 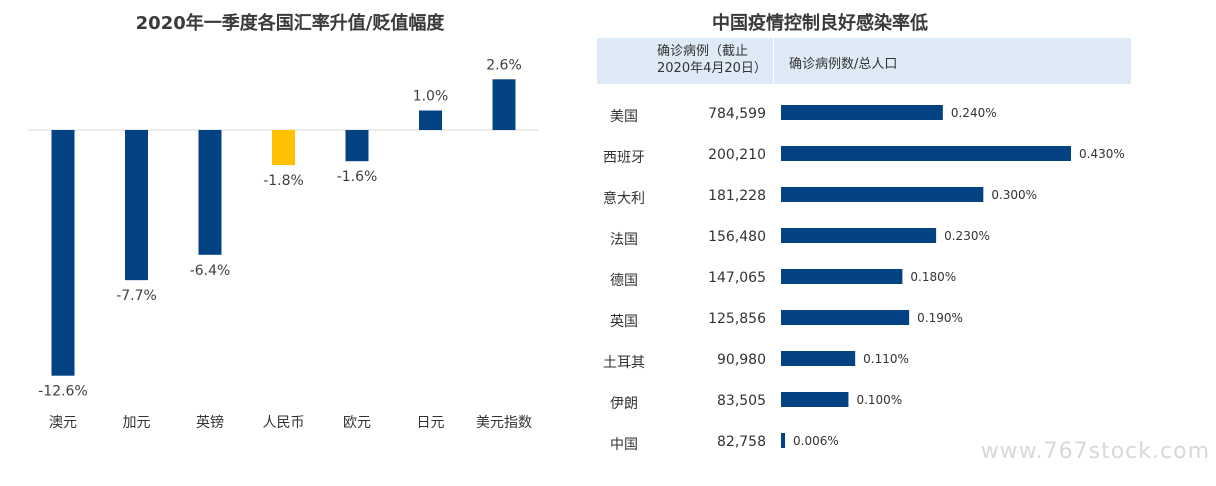 I want to click on case-count: 83,505, so click(x=741, y=401).